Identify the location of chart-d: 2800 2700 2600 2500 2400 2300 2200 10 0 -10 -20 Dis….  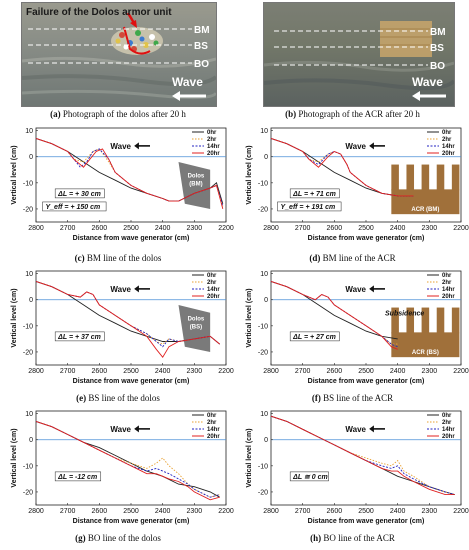
(352, 191).